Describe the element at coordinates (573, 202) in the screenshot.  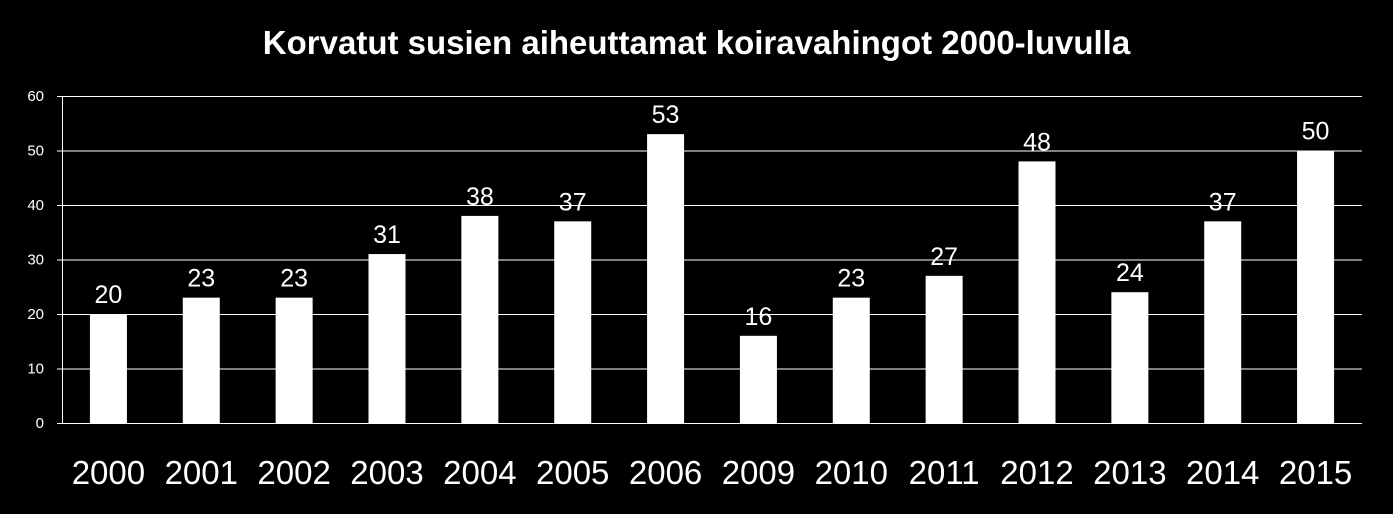
I see `data-label-2005: 37` at that location.